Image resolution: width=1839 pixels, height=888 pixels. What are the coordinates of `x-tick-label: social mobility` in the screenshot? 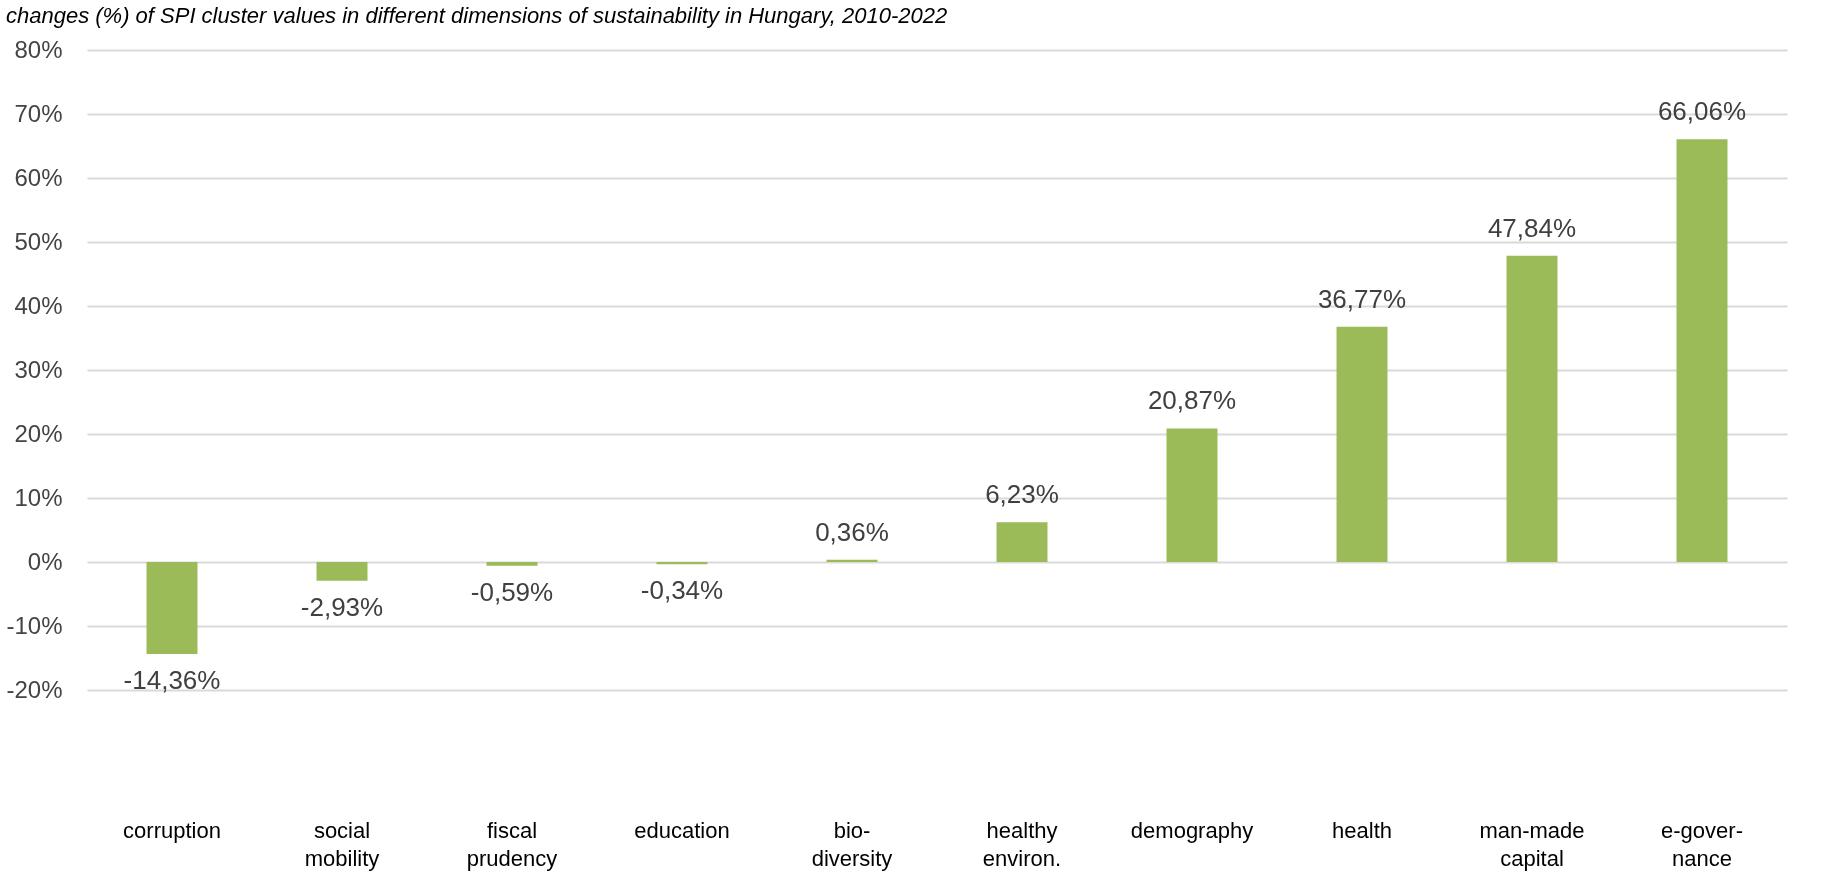 It's located at (342, 844).